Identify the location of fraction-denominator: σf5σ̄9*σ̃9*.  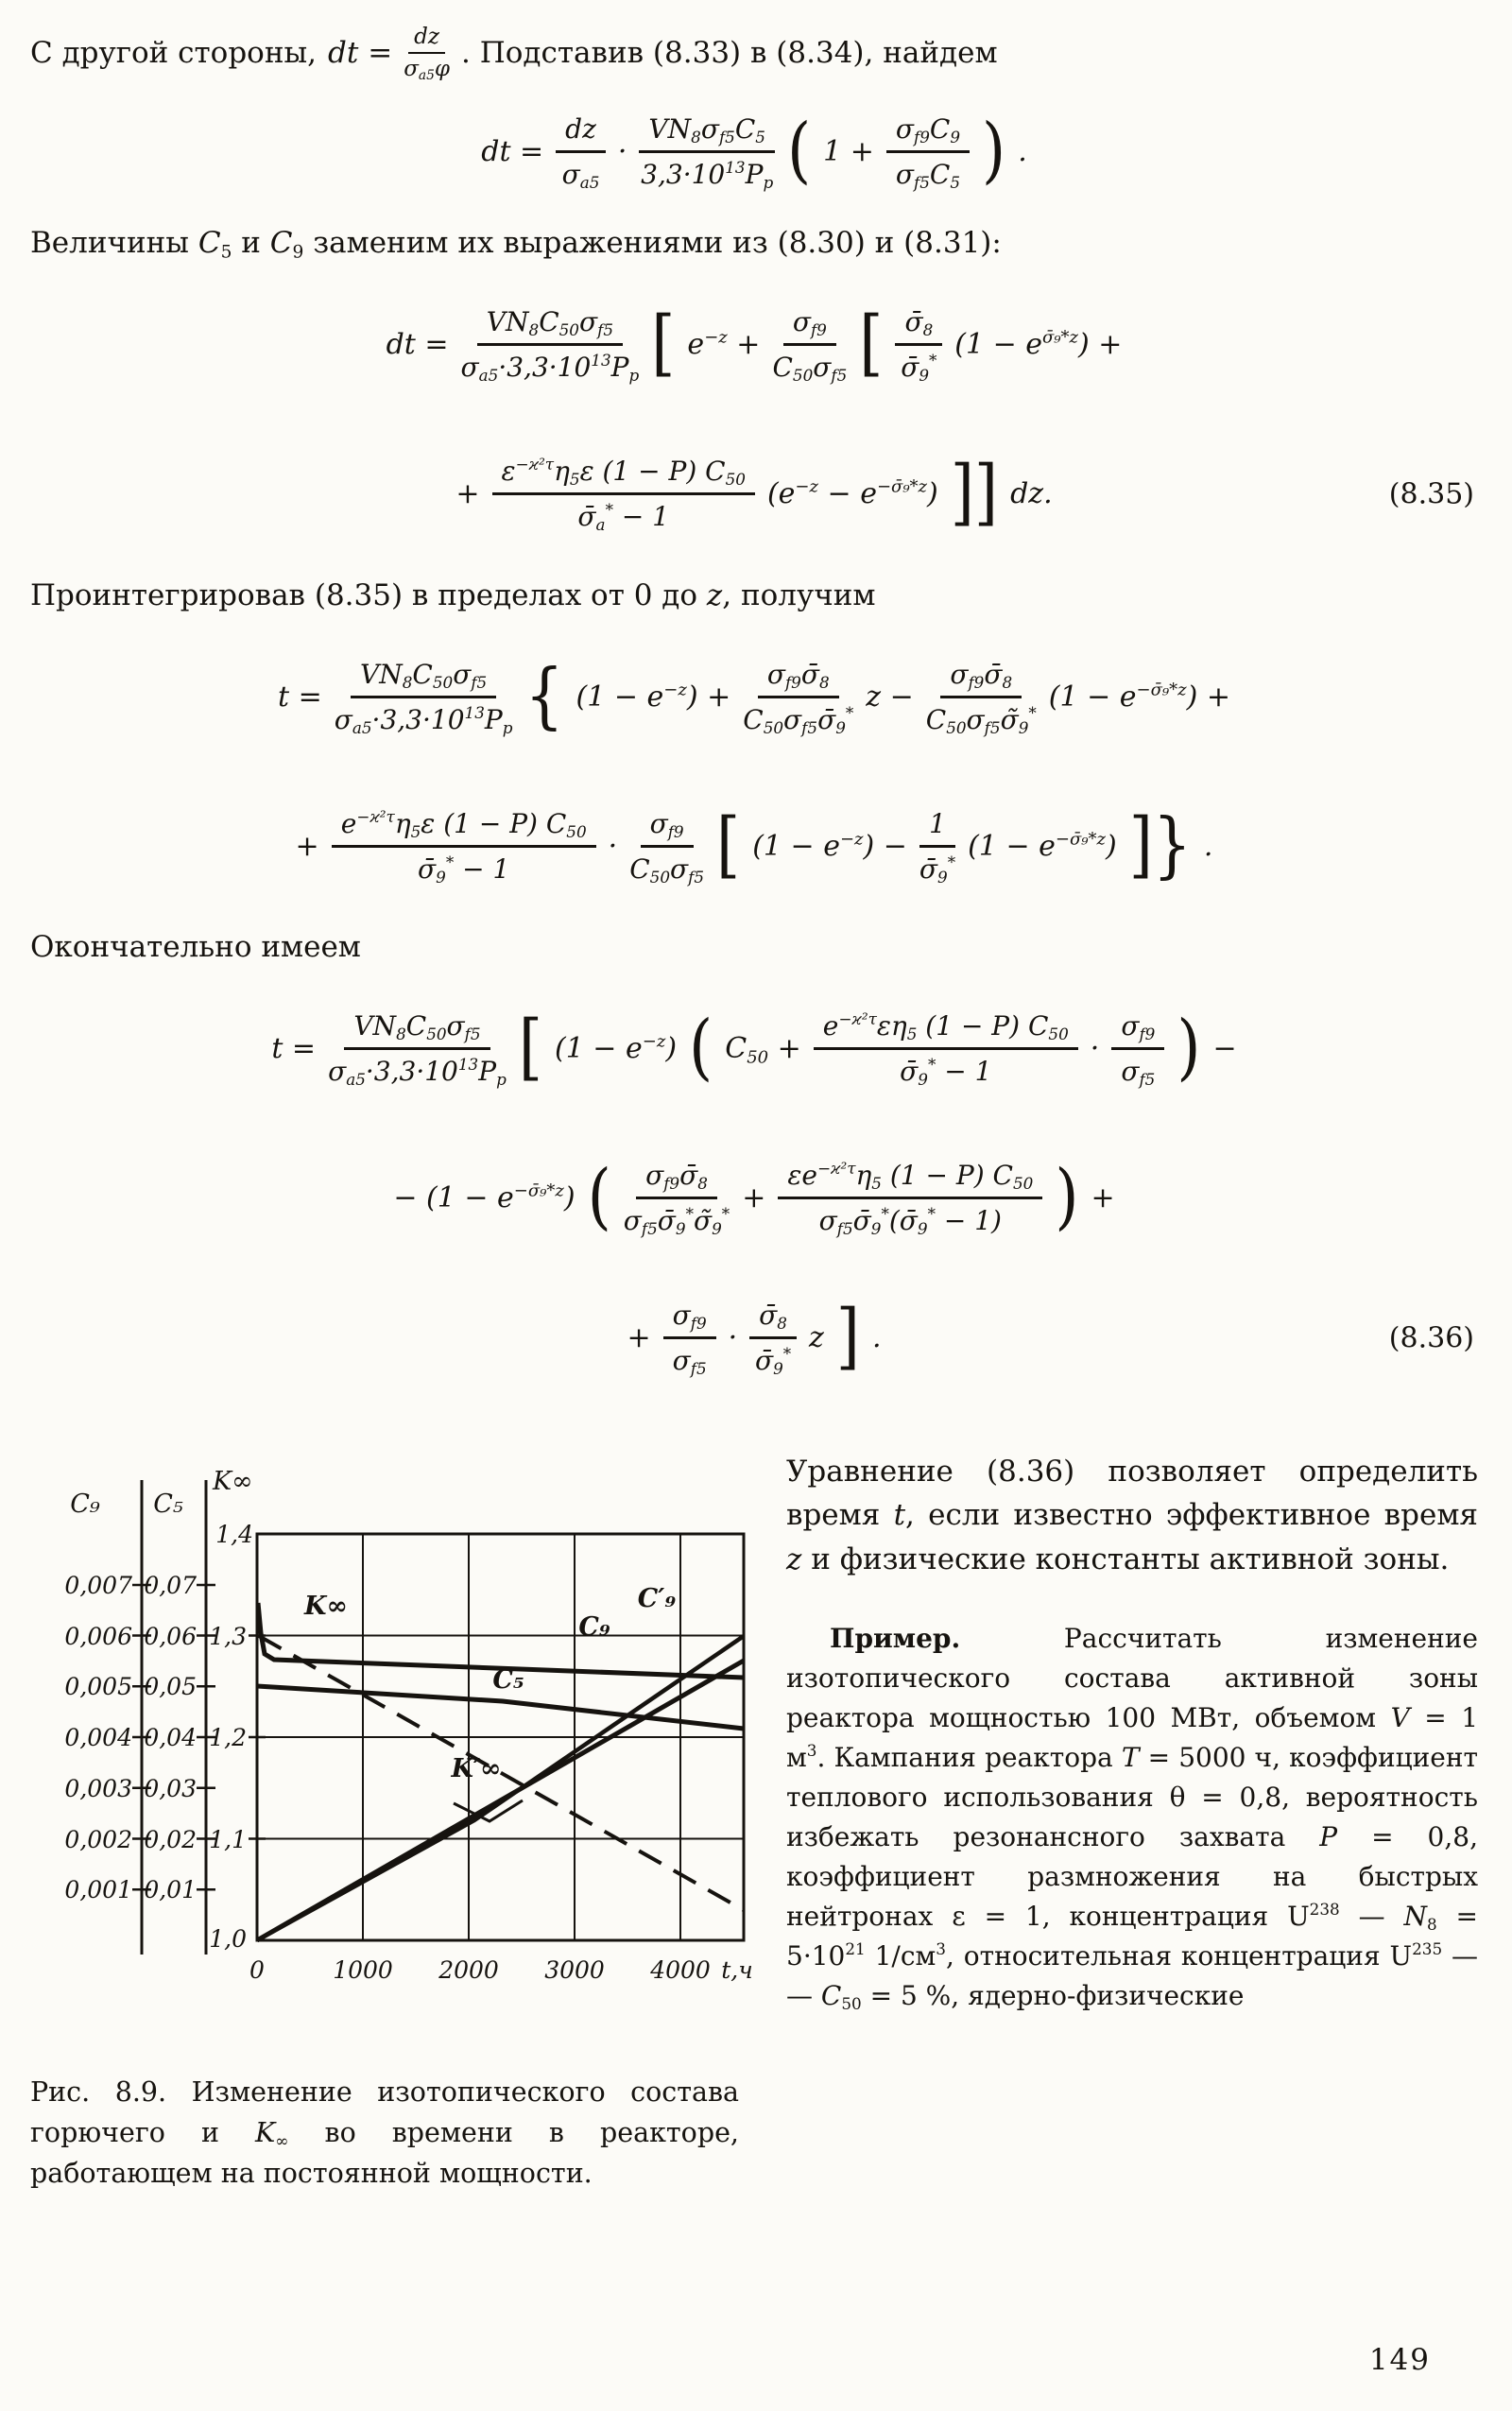
(676, 1221).